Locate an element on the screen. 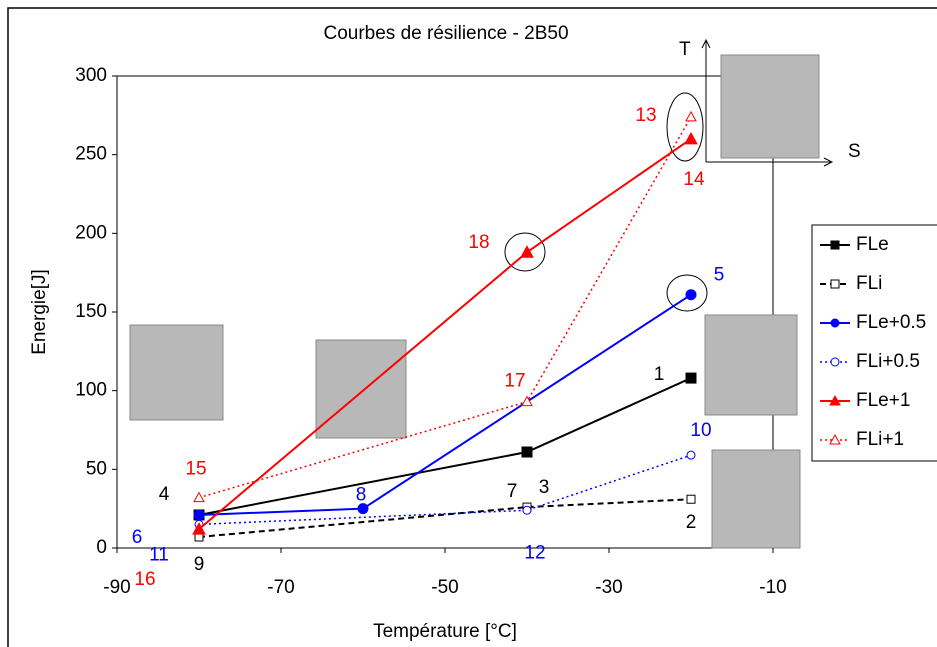 The image size is (937, 647). point-label: 2 is located at coordinates (691, 522).